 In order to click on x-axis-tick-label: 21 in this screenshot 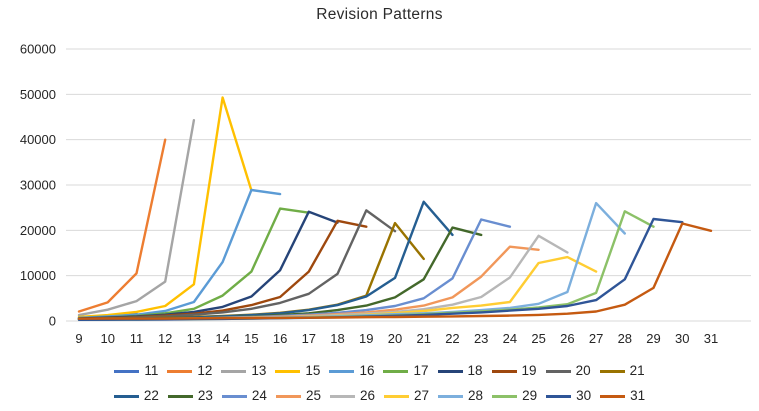, I will do `click(423, 338)`.